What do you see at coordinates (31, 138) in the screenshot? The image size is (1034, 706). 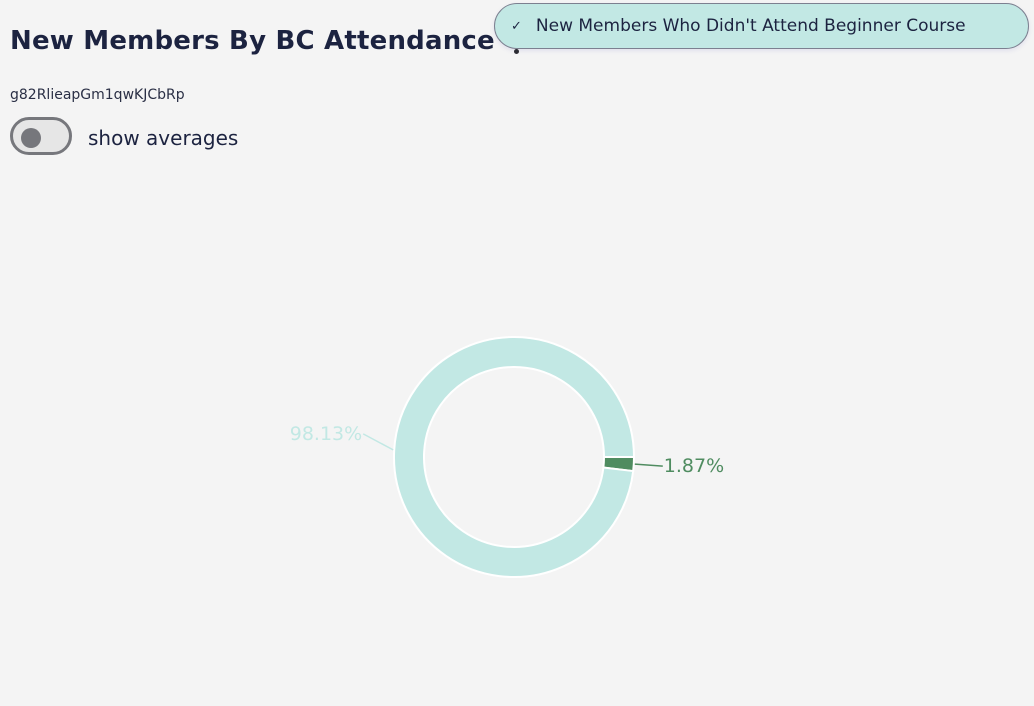 I see `toggle-knob` at bounding box center [31, 138].